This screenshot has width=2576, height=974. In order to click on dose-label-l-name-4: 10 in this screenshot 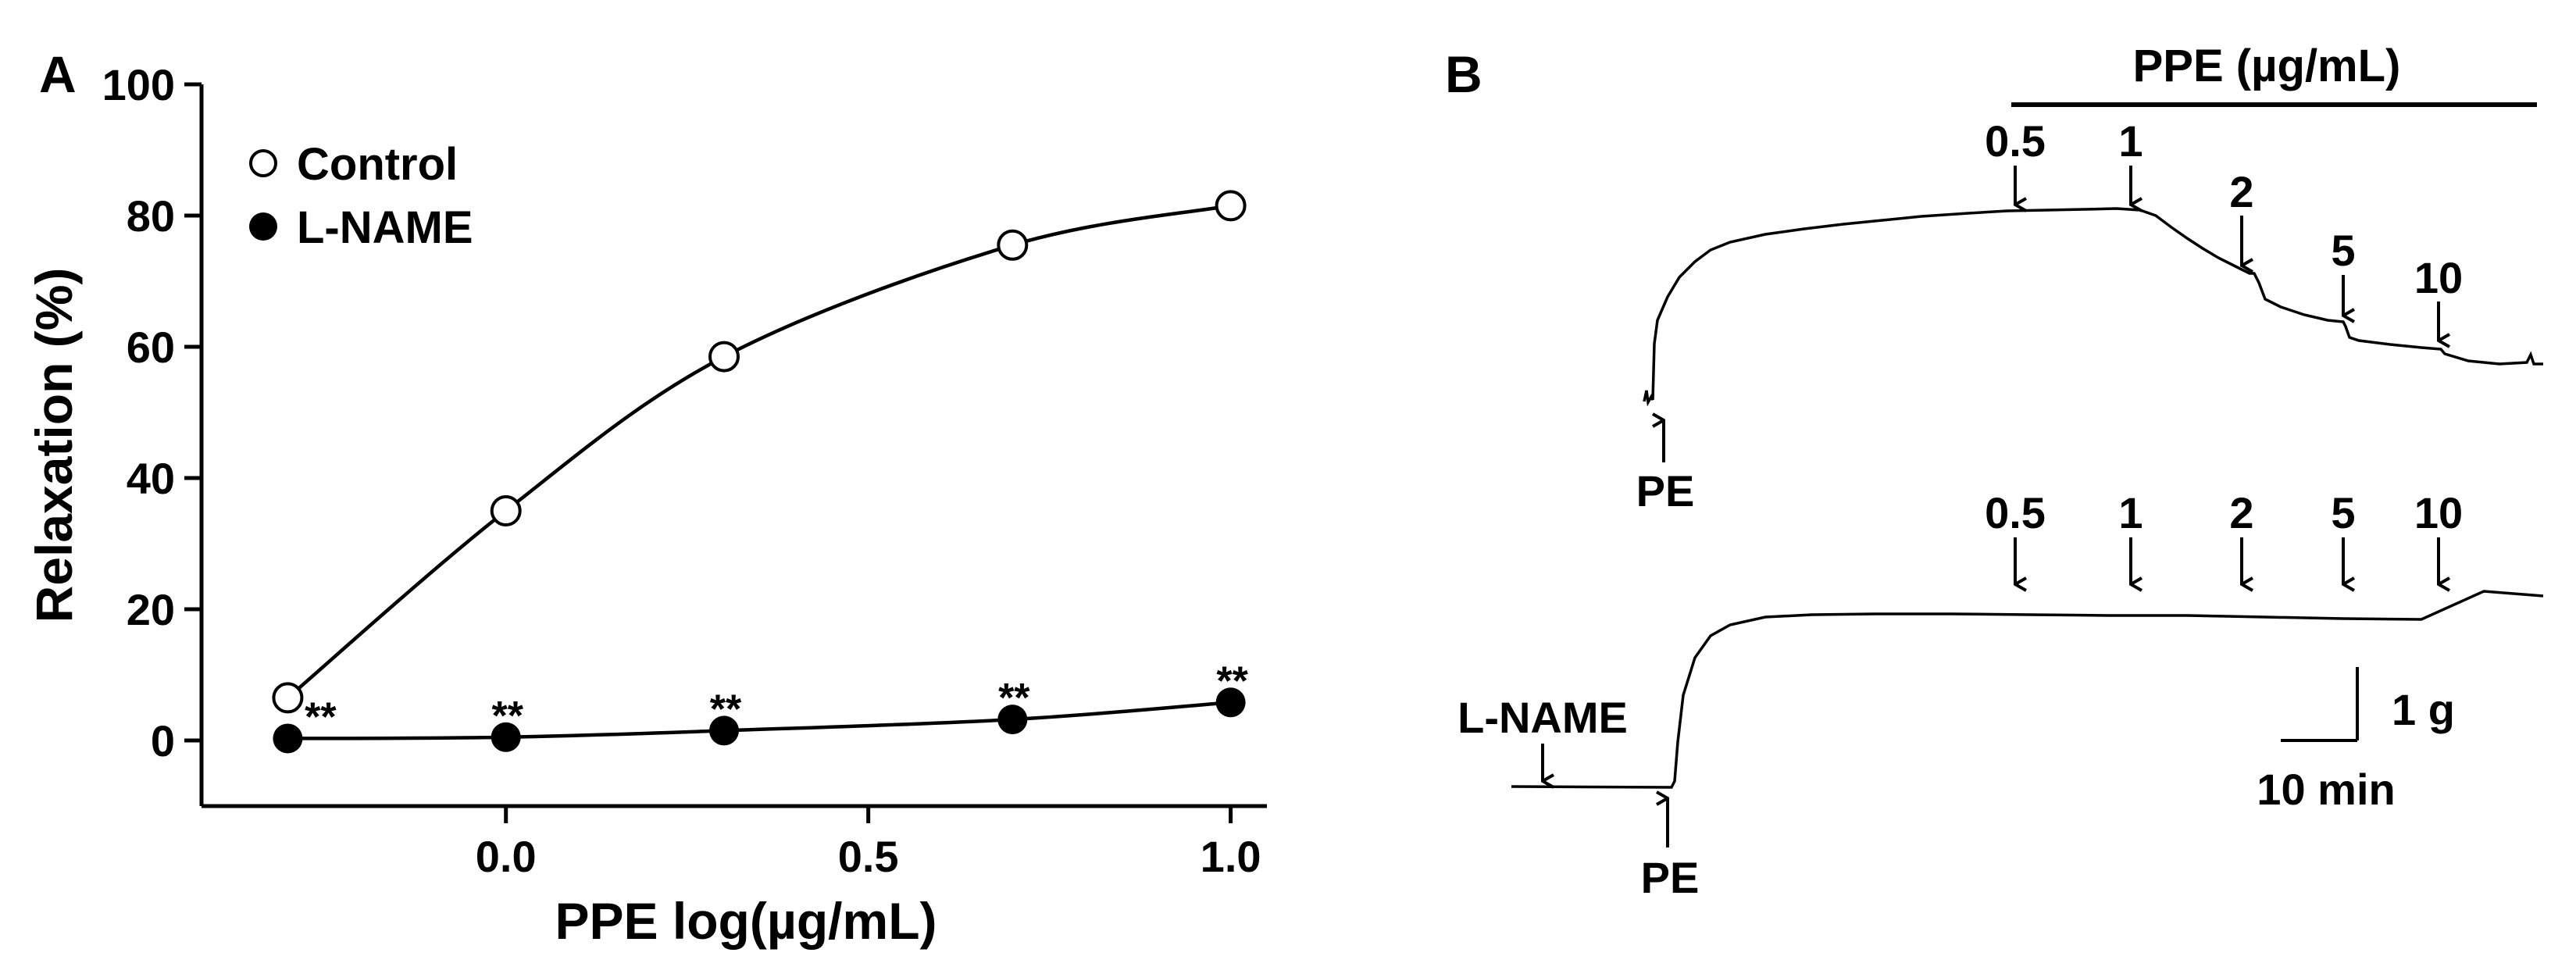, I will do `click(2438, 512)`.